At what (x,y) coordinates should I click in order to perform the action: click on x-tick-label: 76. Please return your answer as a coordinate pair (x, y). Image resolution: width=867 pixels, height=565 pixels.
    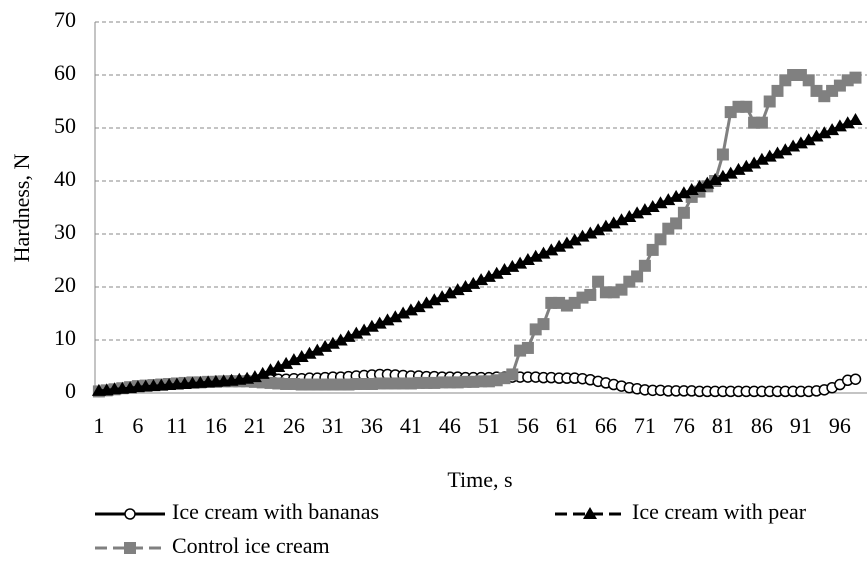
    Looking at the image, I should click on (684, 425).